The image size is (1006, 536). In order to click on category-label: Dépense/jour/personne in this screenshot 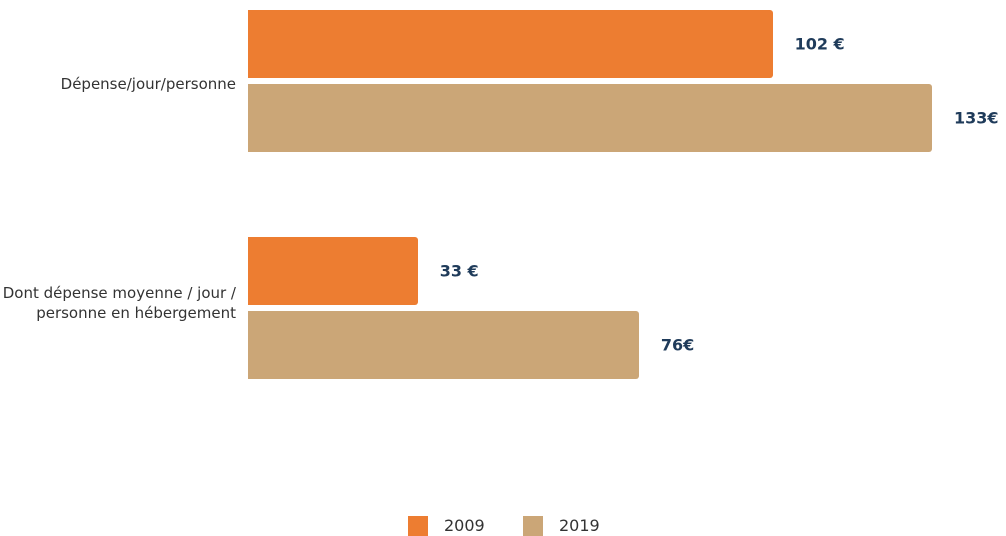, I will do `click(148, 84)`.